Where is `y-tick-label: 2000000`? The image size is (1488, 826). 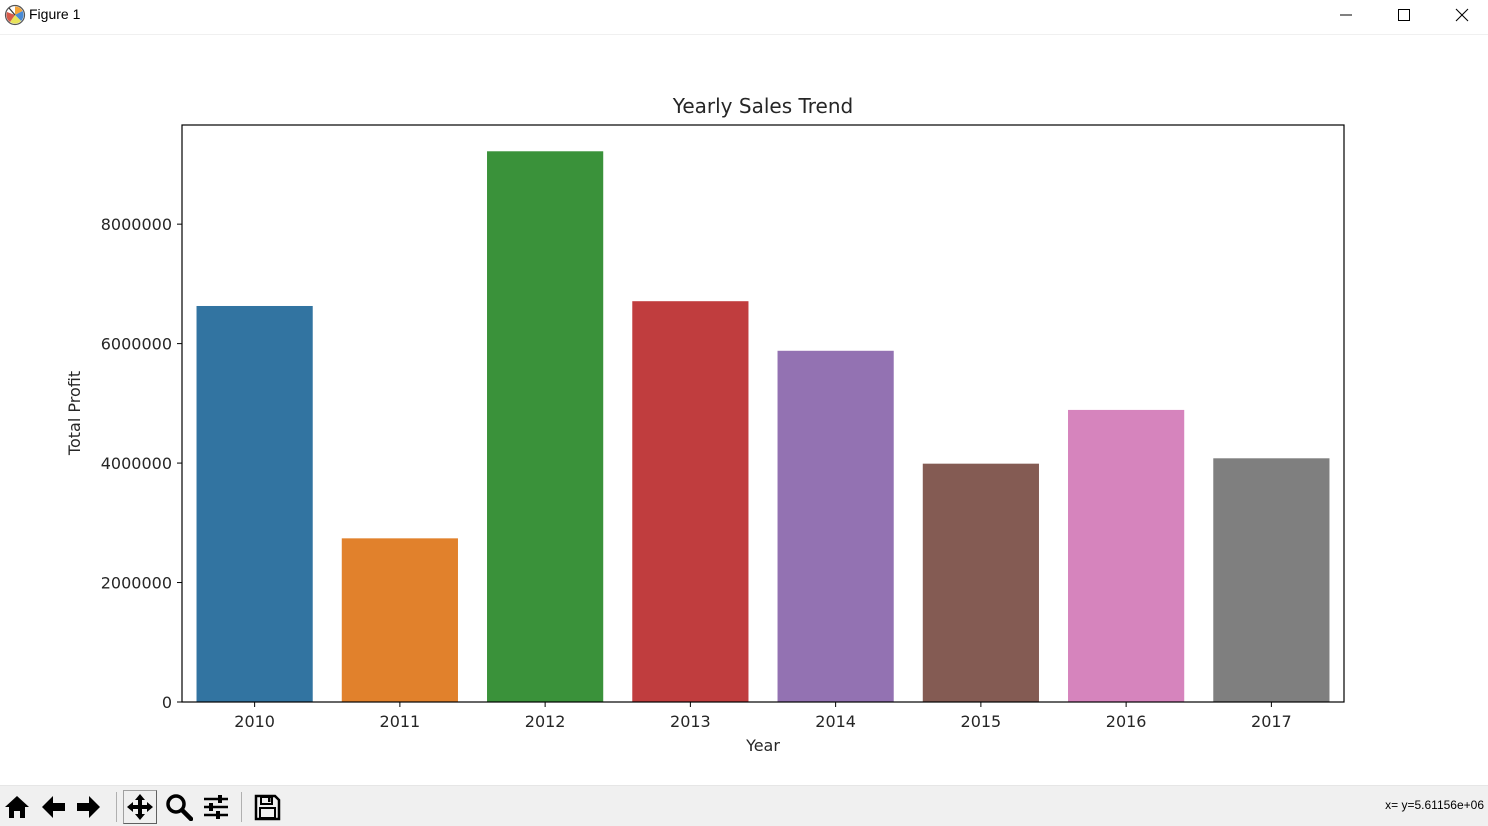
y-tick-label: 2000000 is located at coordinates (136, 583).